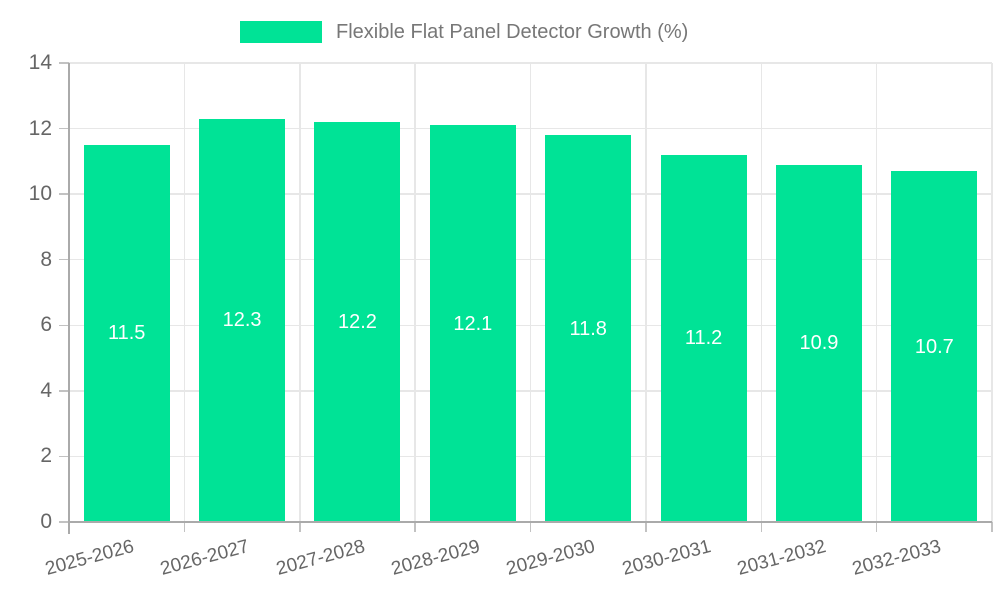 The image size is (1000, 600). I want to click on legend-swatch, so click(281, 32).